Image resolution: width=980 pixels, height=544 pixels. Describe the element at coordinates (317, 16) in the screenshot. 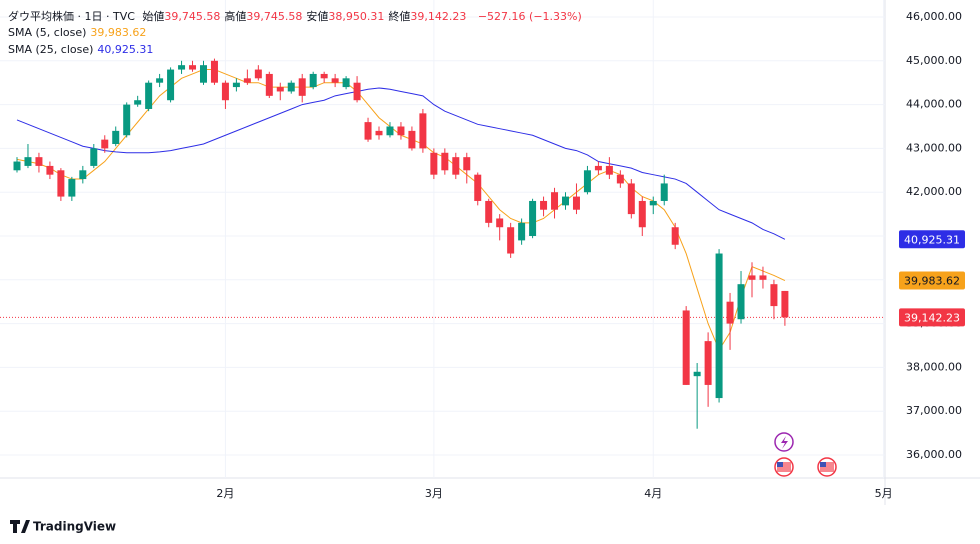

I see `ohlc-label: 安値` at that location.